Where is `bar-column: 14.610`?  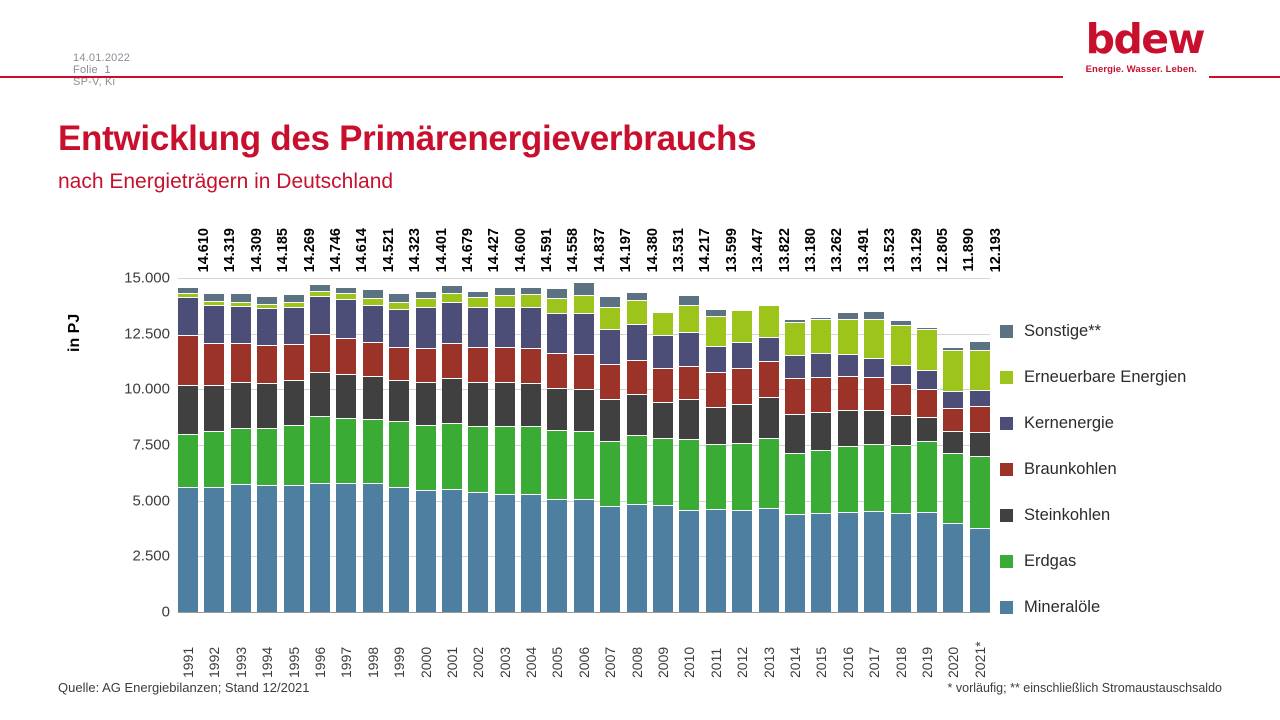
bar-column: 14.610 is located at coordinates (195, 420).